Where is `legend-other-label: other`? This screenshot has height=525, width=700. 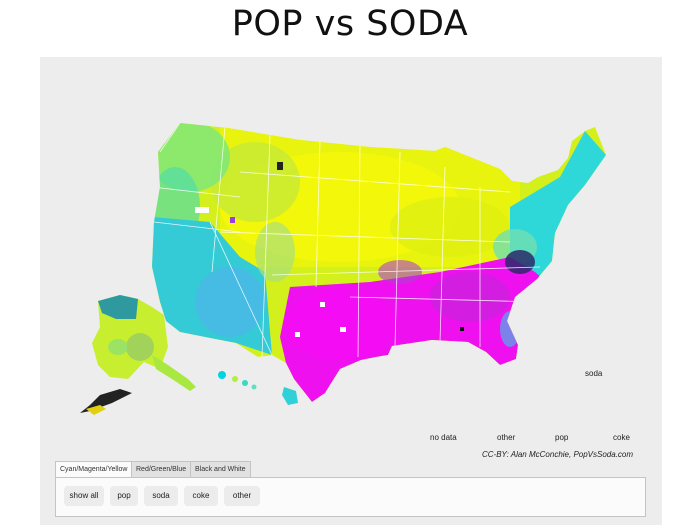
legend-other-label: other is located at coordinates (506, 437).